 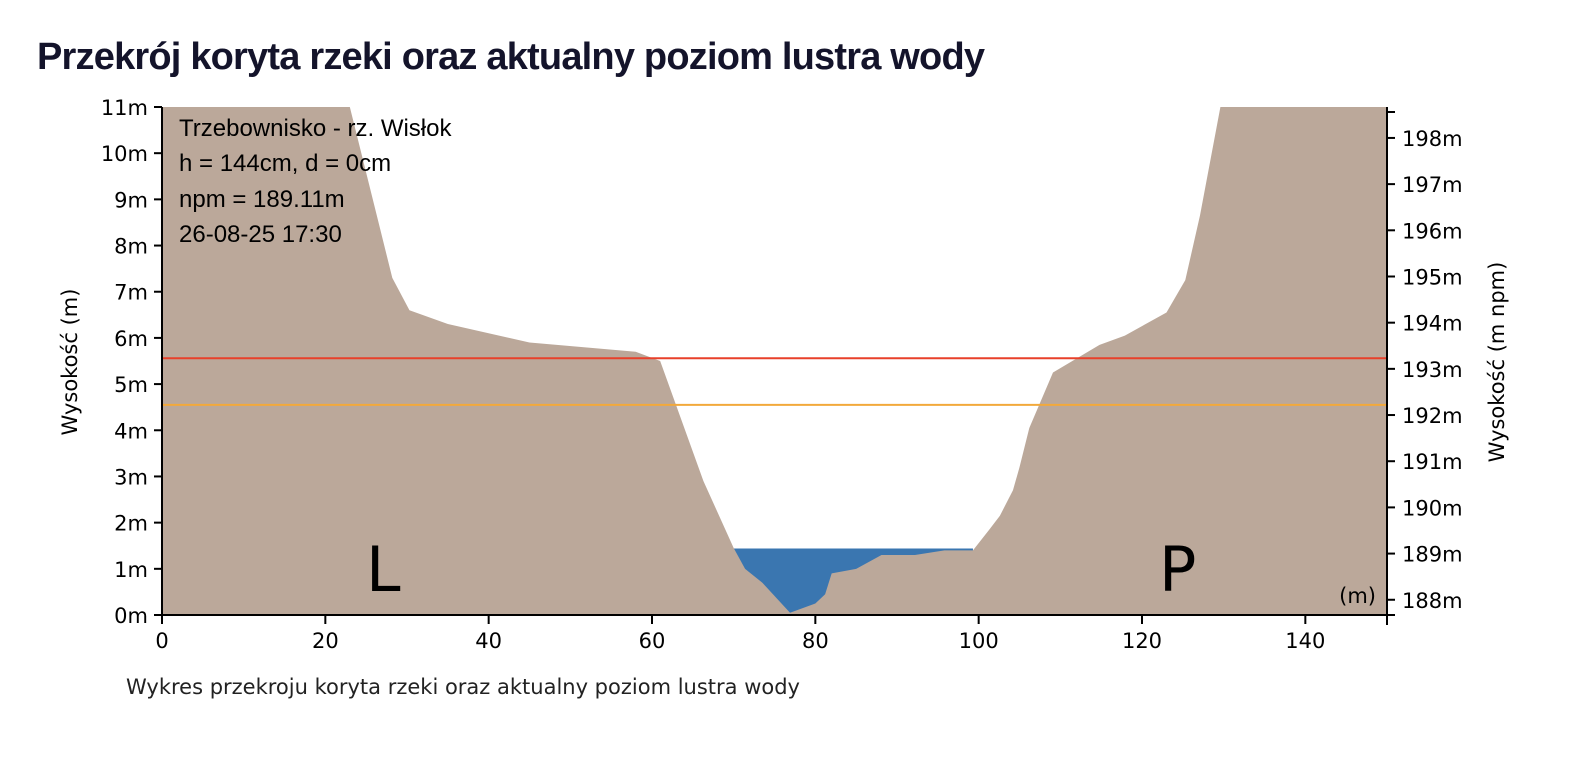 What do you see at coordinates (131, 570) in the screenshot?
I see `y-tick-label: 1m` at bounding box center [131, 570].